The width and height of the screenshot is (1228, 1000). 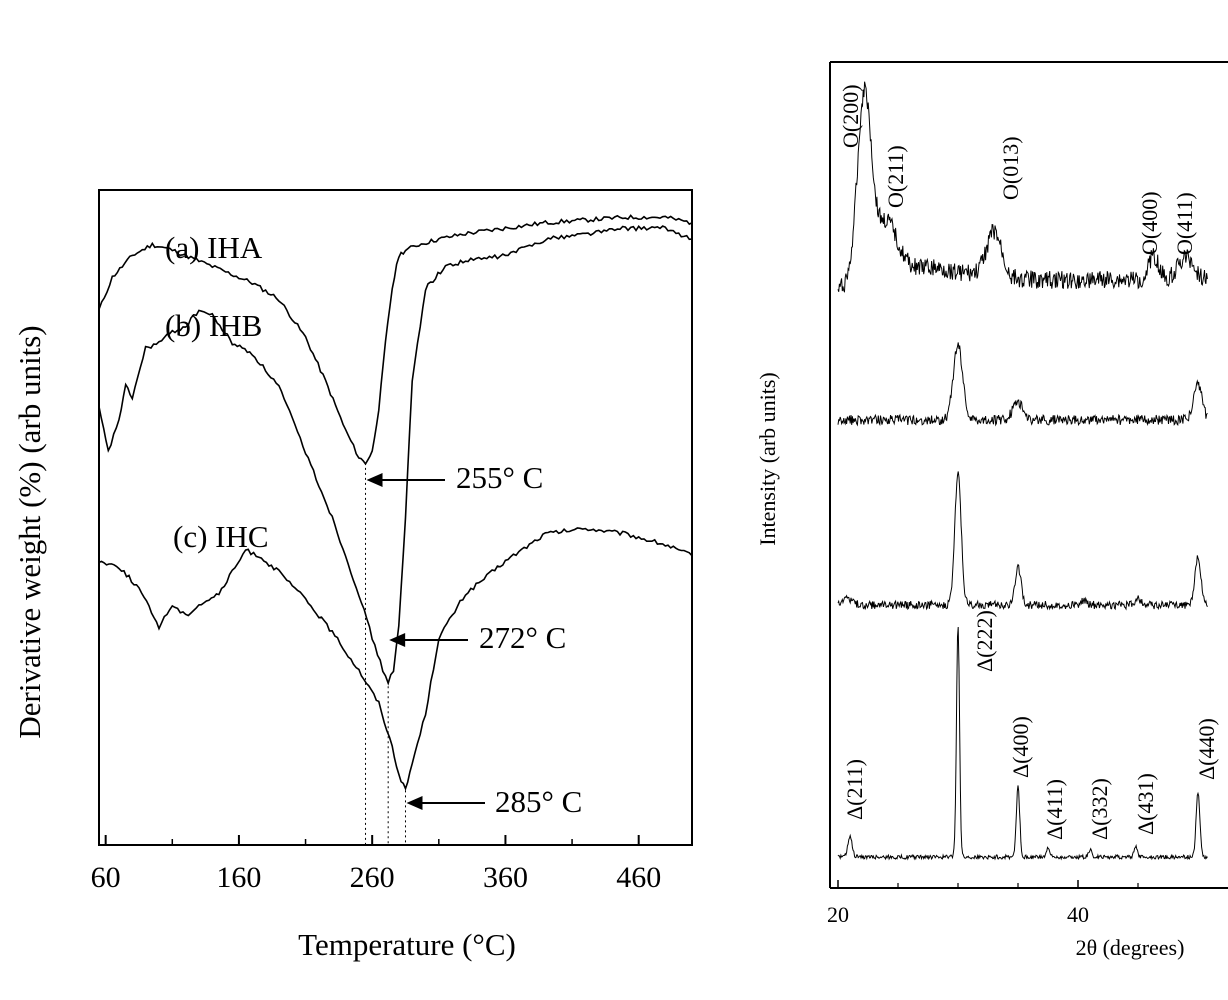 I want to click on xrd-pattern-top, so click(x=1022, y=187).